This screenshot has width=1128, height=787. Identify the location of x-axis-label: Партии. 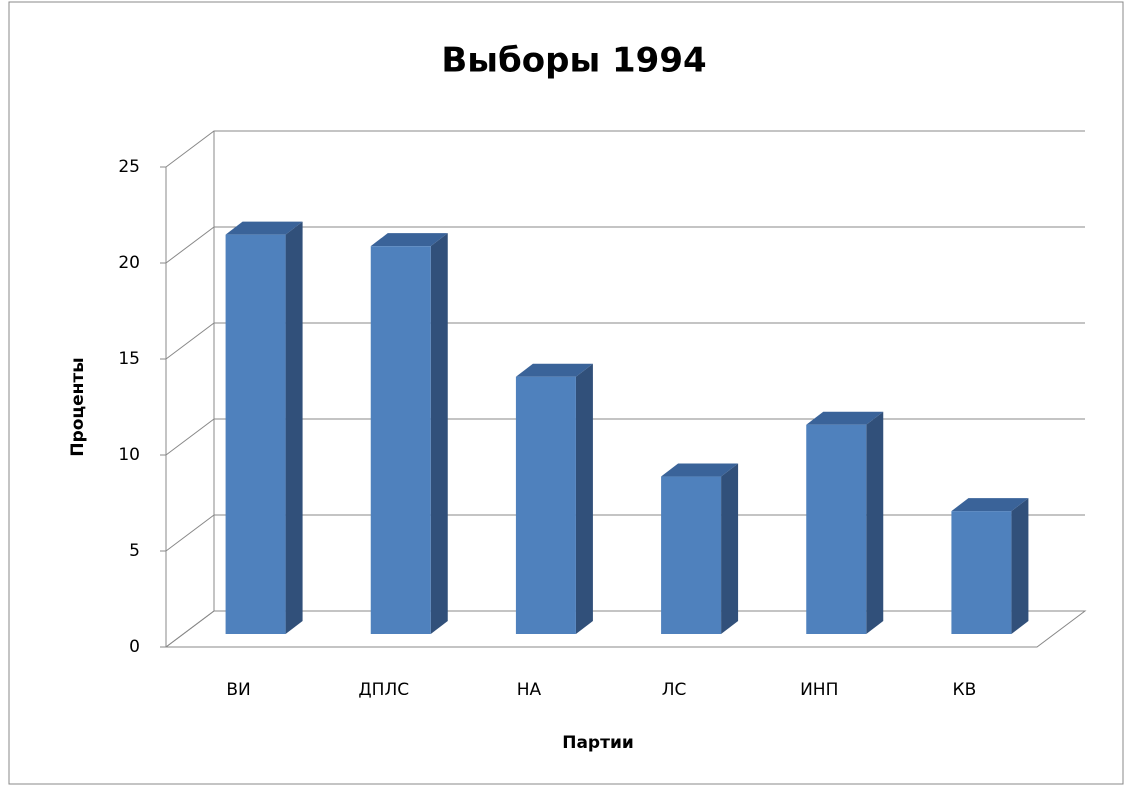
(598, 743).